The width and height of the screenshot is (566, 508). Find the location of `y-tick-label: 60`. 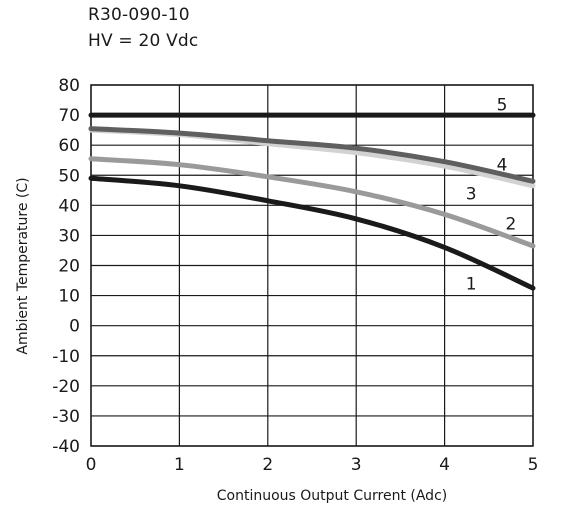

y-tick-label: 60 is located at coordinates (69, 146).